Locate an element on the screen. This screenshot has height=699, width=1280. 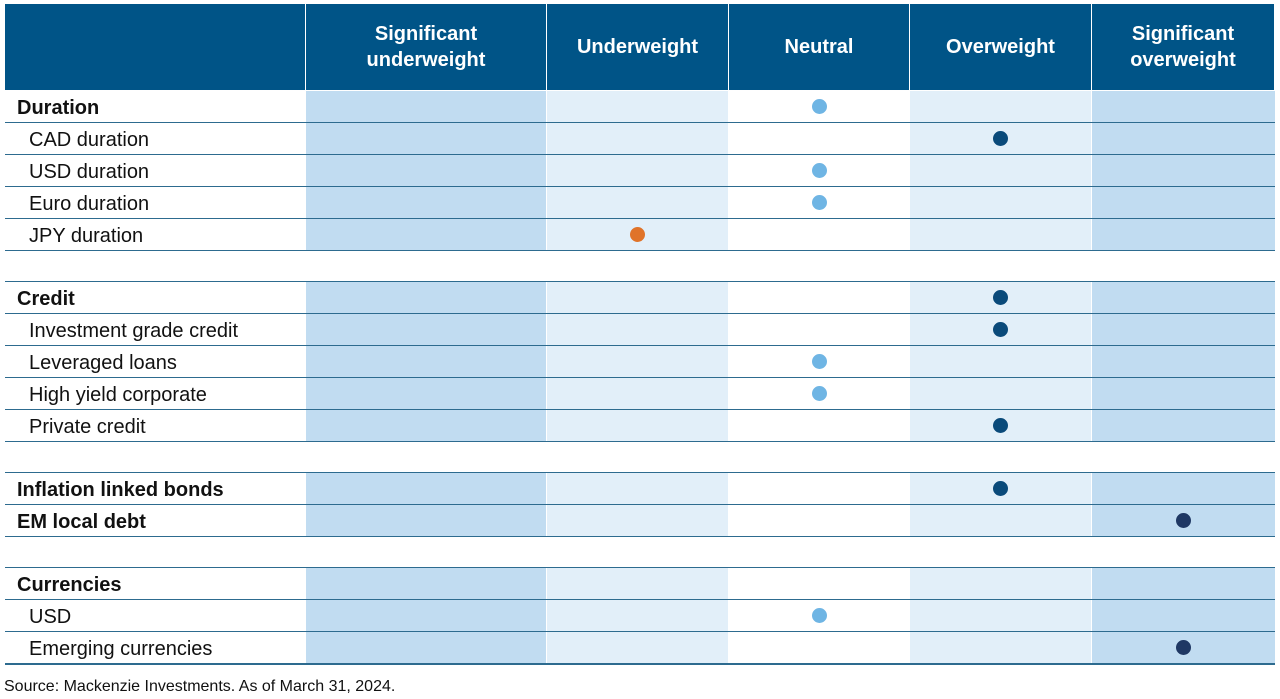
column-header: Overweight is located at coordinates (1000, 47).